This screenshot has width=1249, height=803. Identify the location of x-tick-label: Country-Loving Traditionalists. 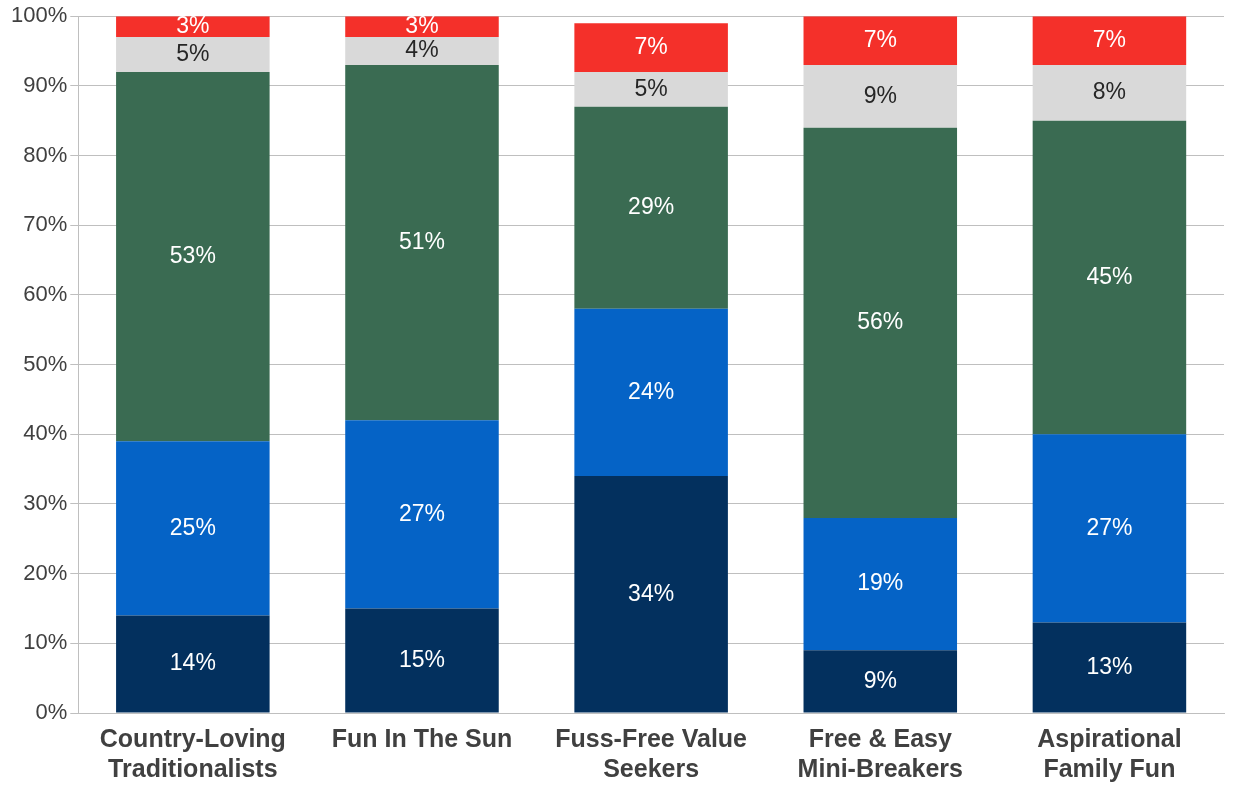
(192, 752).